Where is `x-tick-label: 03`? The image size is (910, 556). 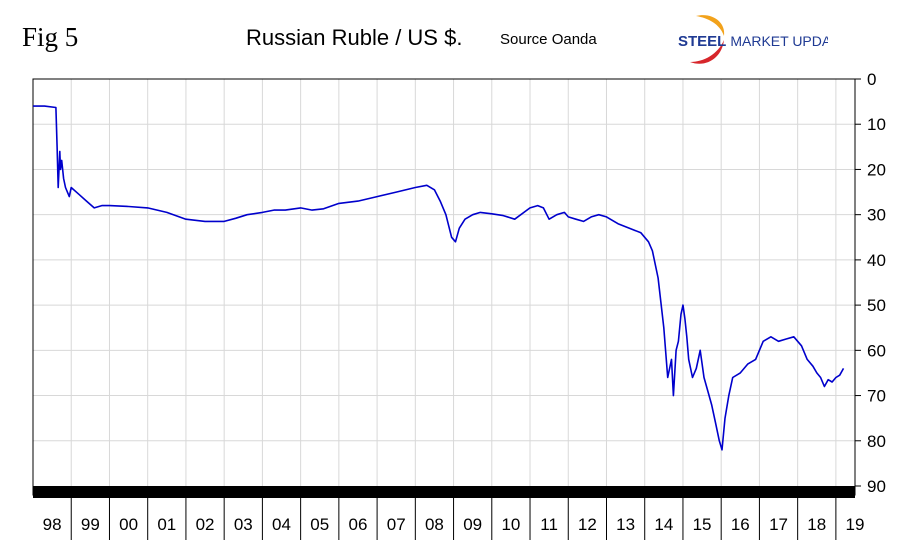 x-tick-label: 03 is located at coordinates (243, 524).